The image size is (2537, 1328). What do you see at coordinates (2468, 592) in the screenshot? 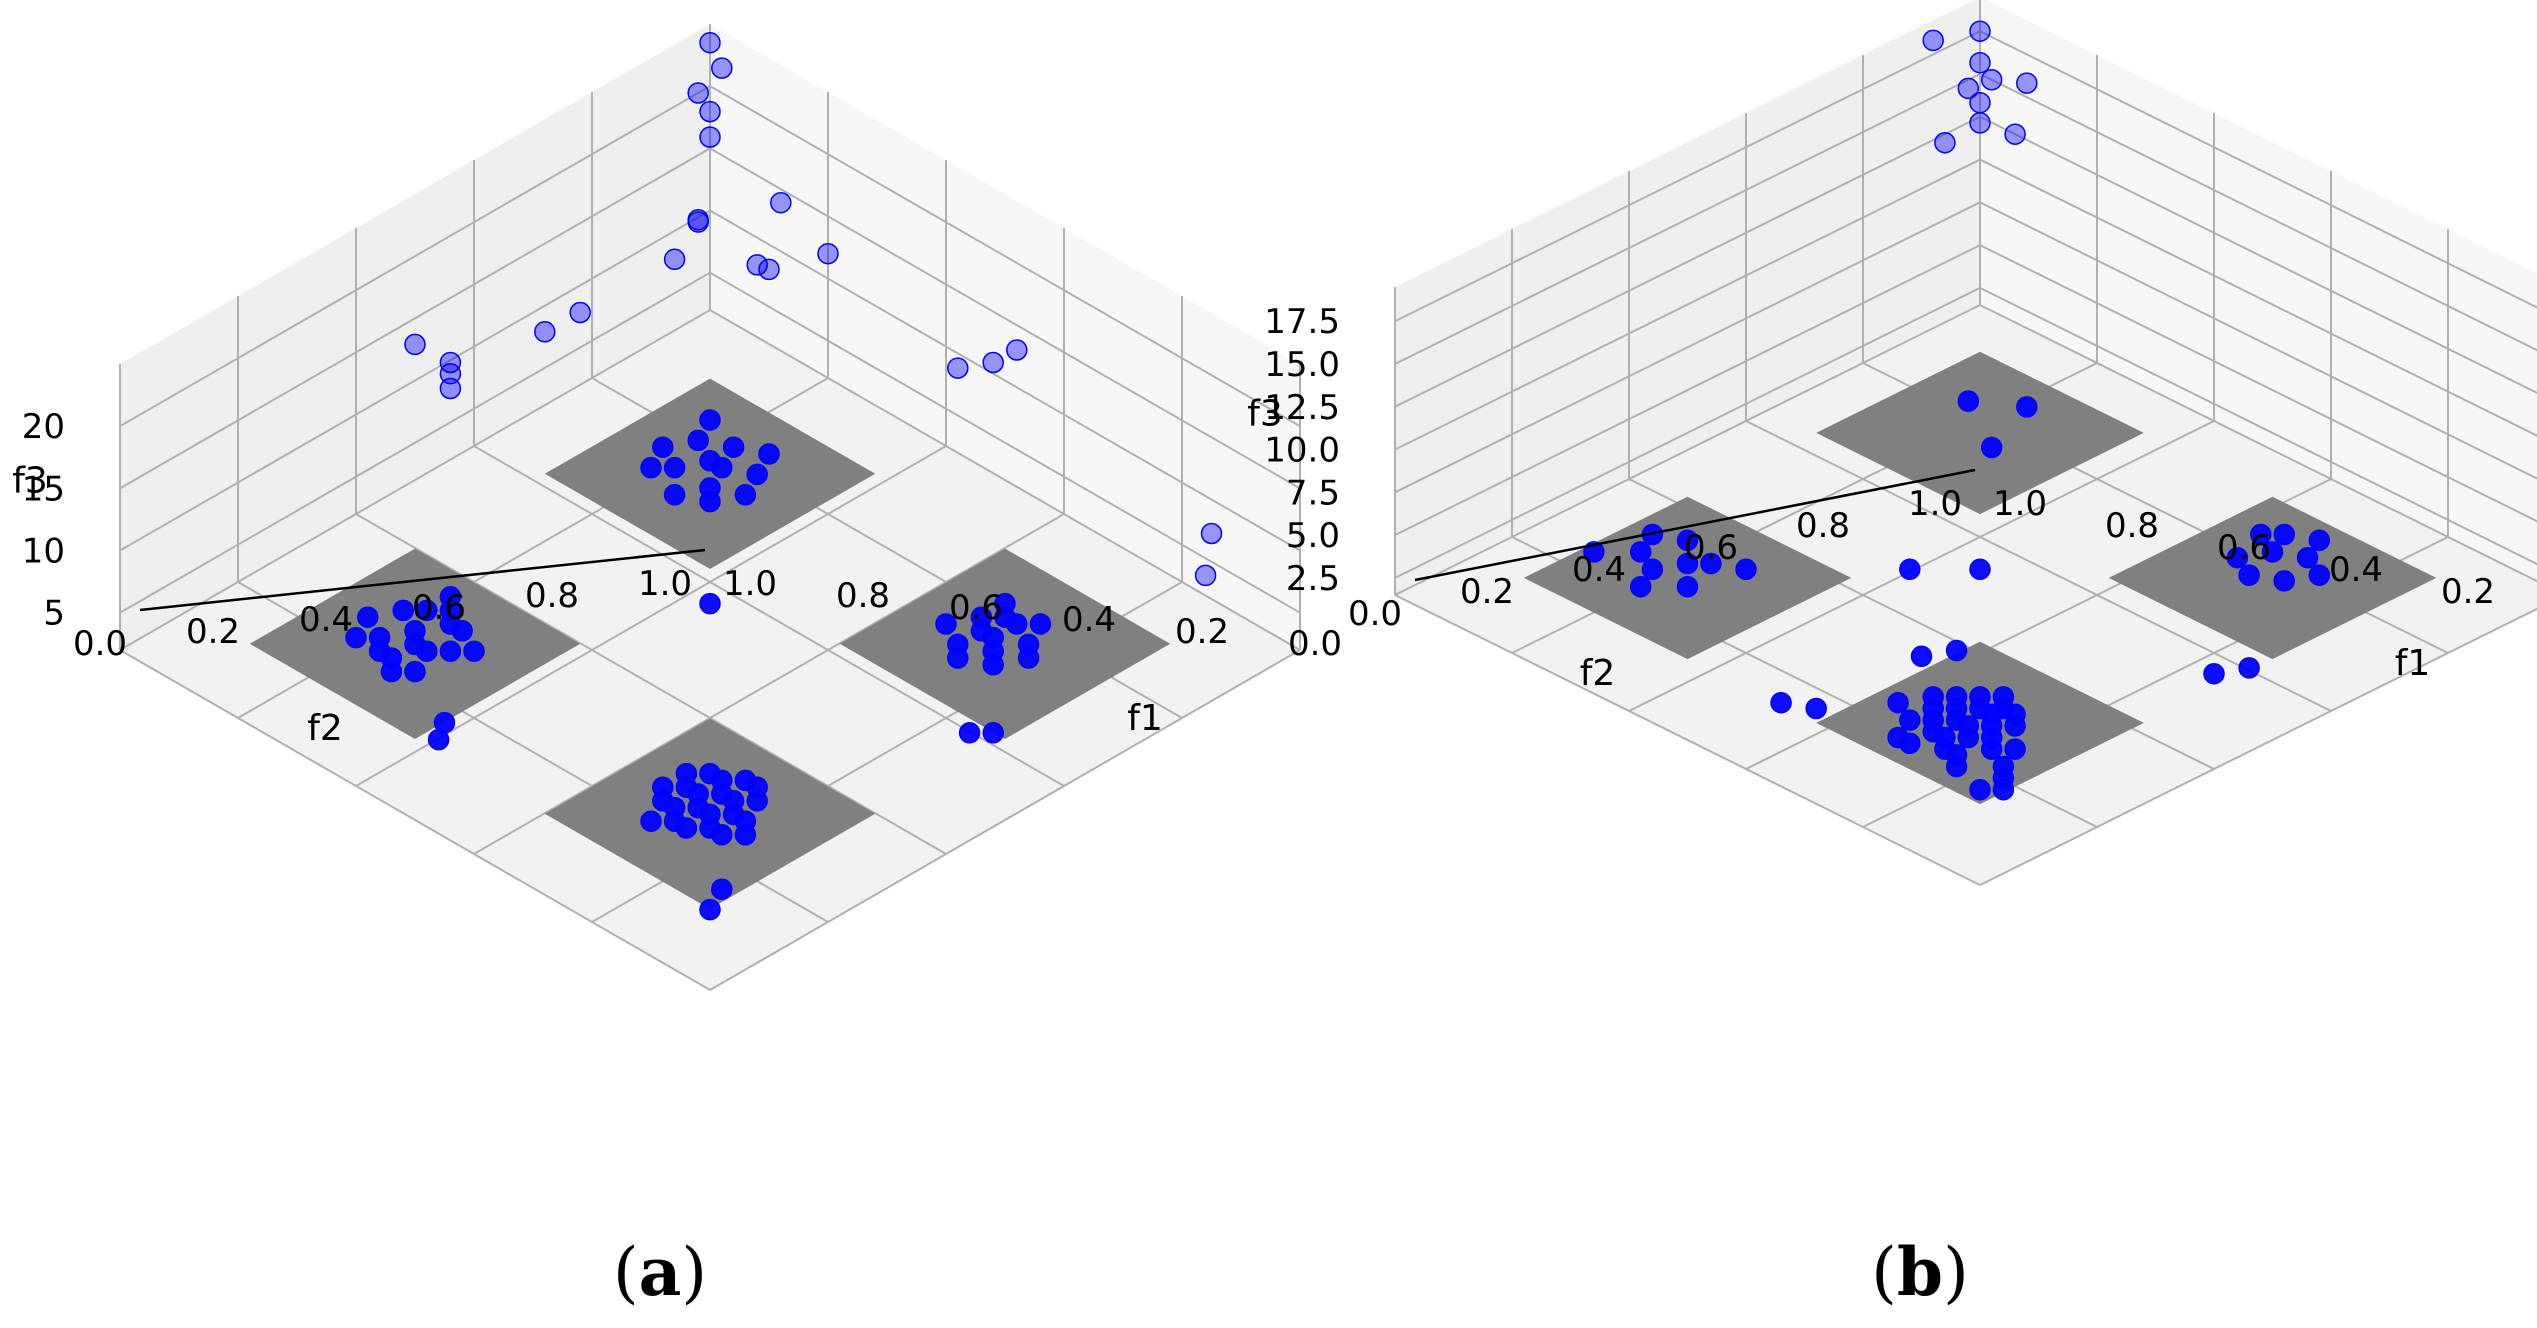
I see `f1-tick-label: 0.2` at bounding box center [2468, 592].